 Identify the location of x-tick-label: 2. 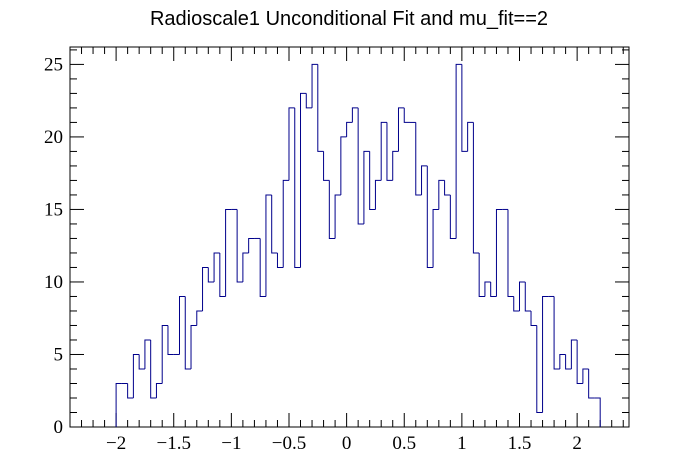
(577, 443).